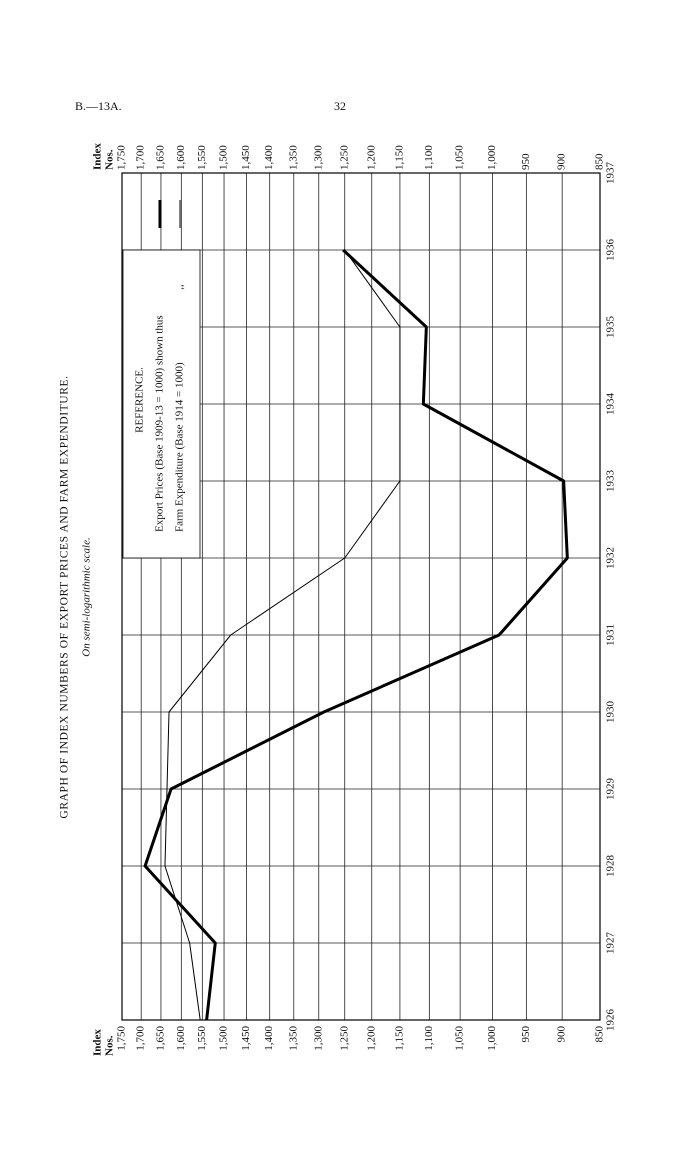 This screenshot has width=700, height=1165. What do you see at coordinates (611, 635) in the screenshot?
I see `x-tick-label: 1931` at bounding box center [611, 635].